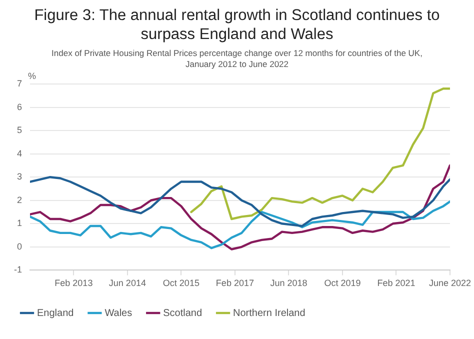 The height and width of the screenshot is (339, 474). What do you see at coordinates (450, 283) in the screenshot?
I see `x-tick-label: June 2022` at bounding box center [450, 283].